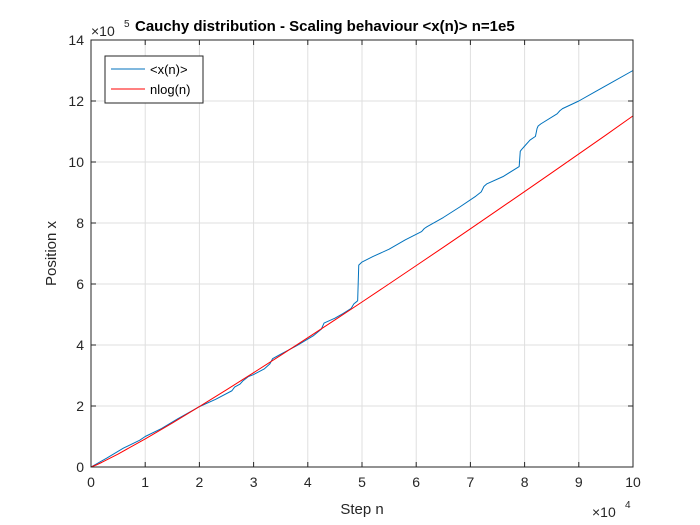 This screenshot has width=700, height=525. Describe the element at coordinates (416, 482) in the screenshot. I see `x-tick-label: 6` at that location.